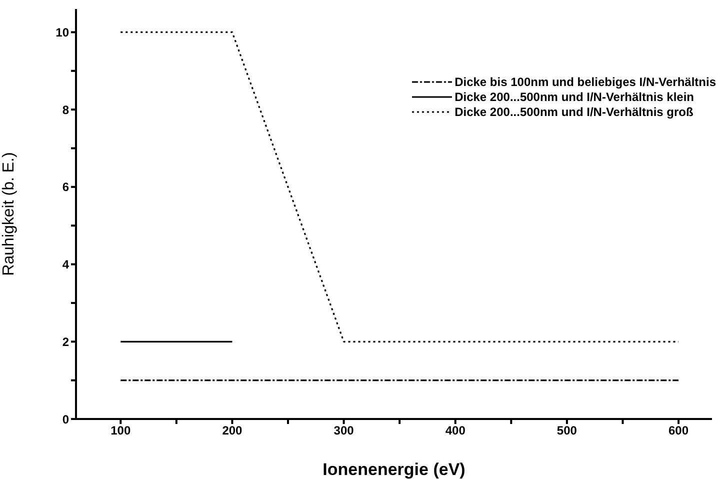 Image resolution: width=720 pixels, height=479 pixels. I want to click on x-tick-label: 400, so click(455, 431).